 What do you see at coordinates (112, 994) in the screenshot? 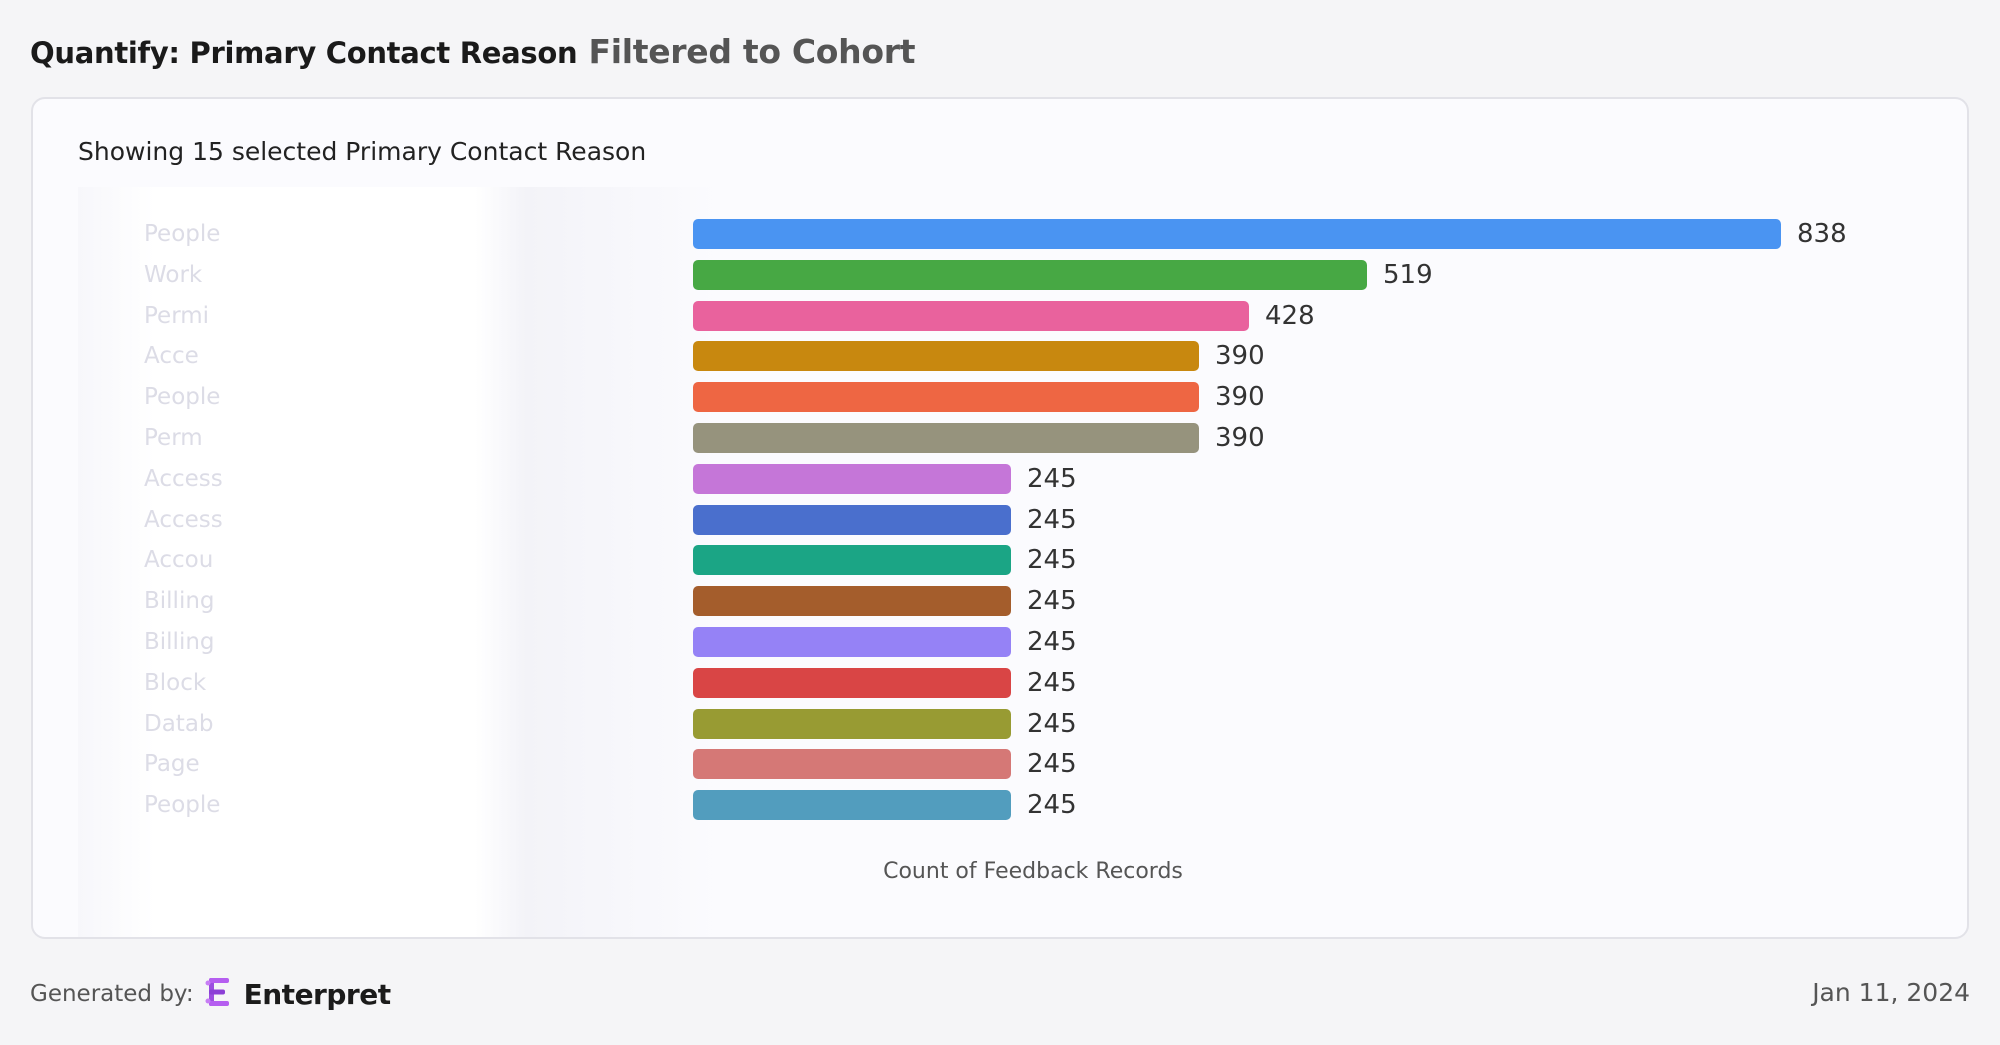
I see `generated-by-label: Generated by:` at bounding box center [112, 994].